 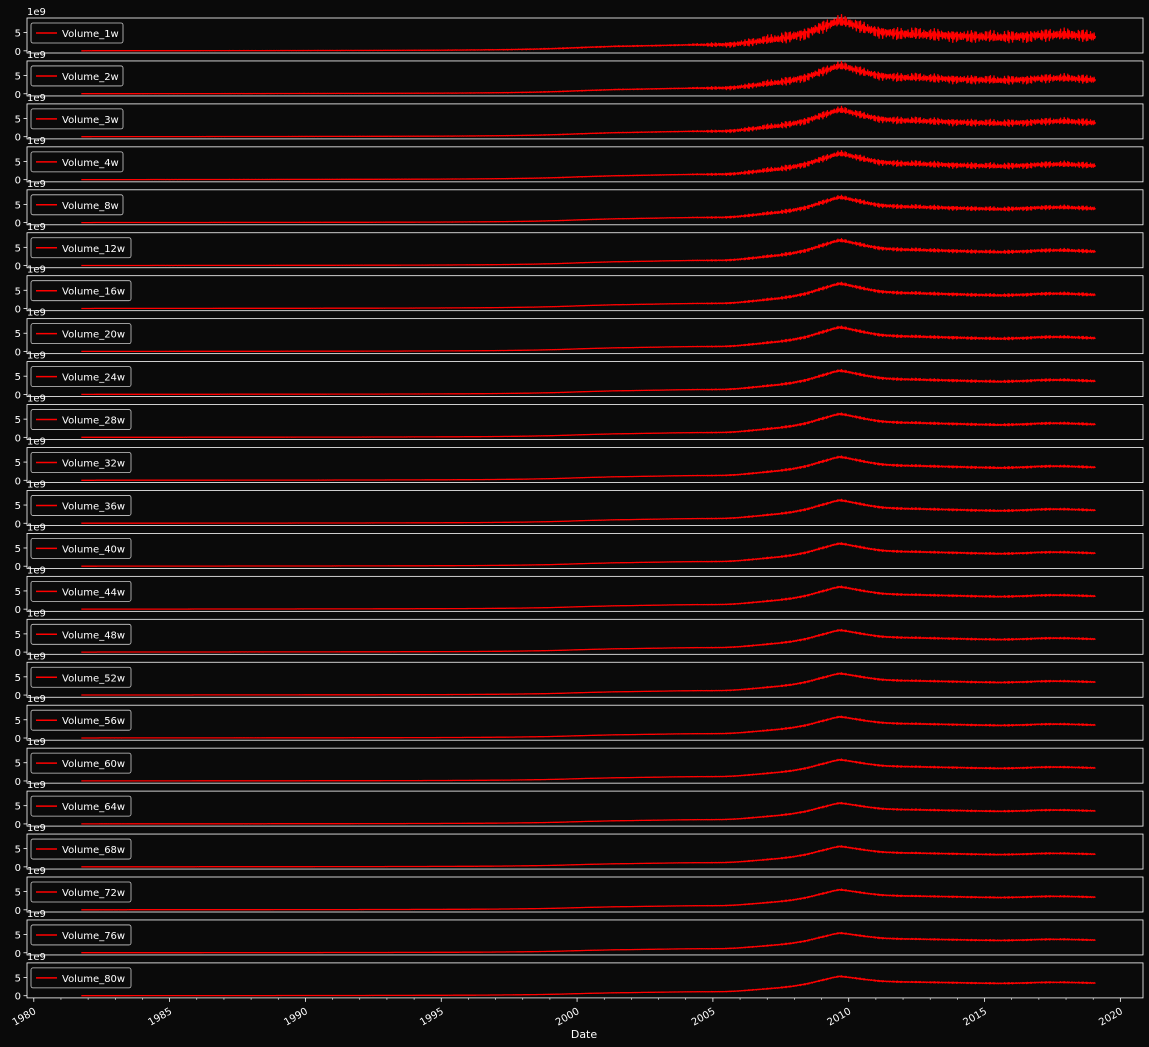 What do you see at coordinates (93, 764) in the screenshot?
I see `legend-label: Volume_60w` at bounding box center [93, 764].